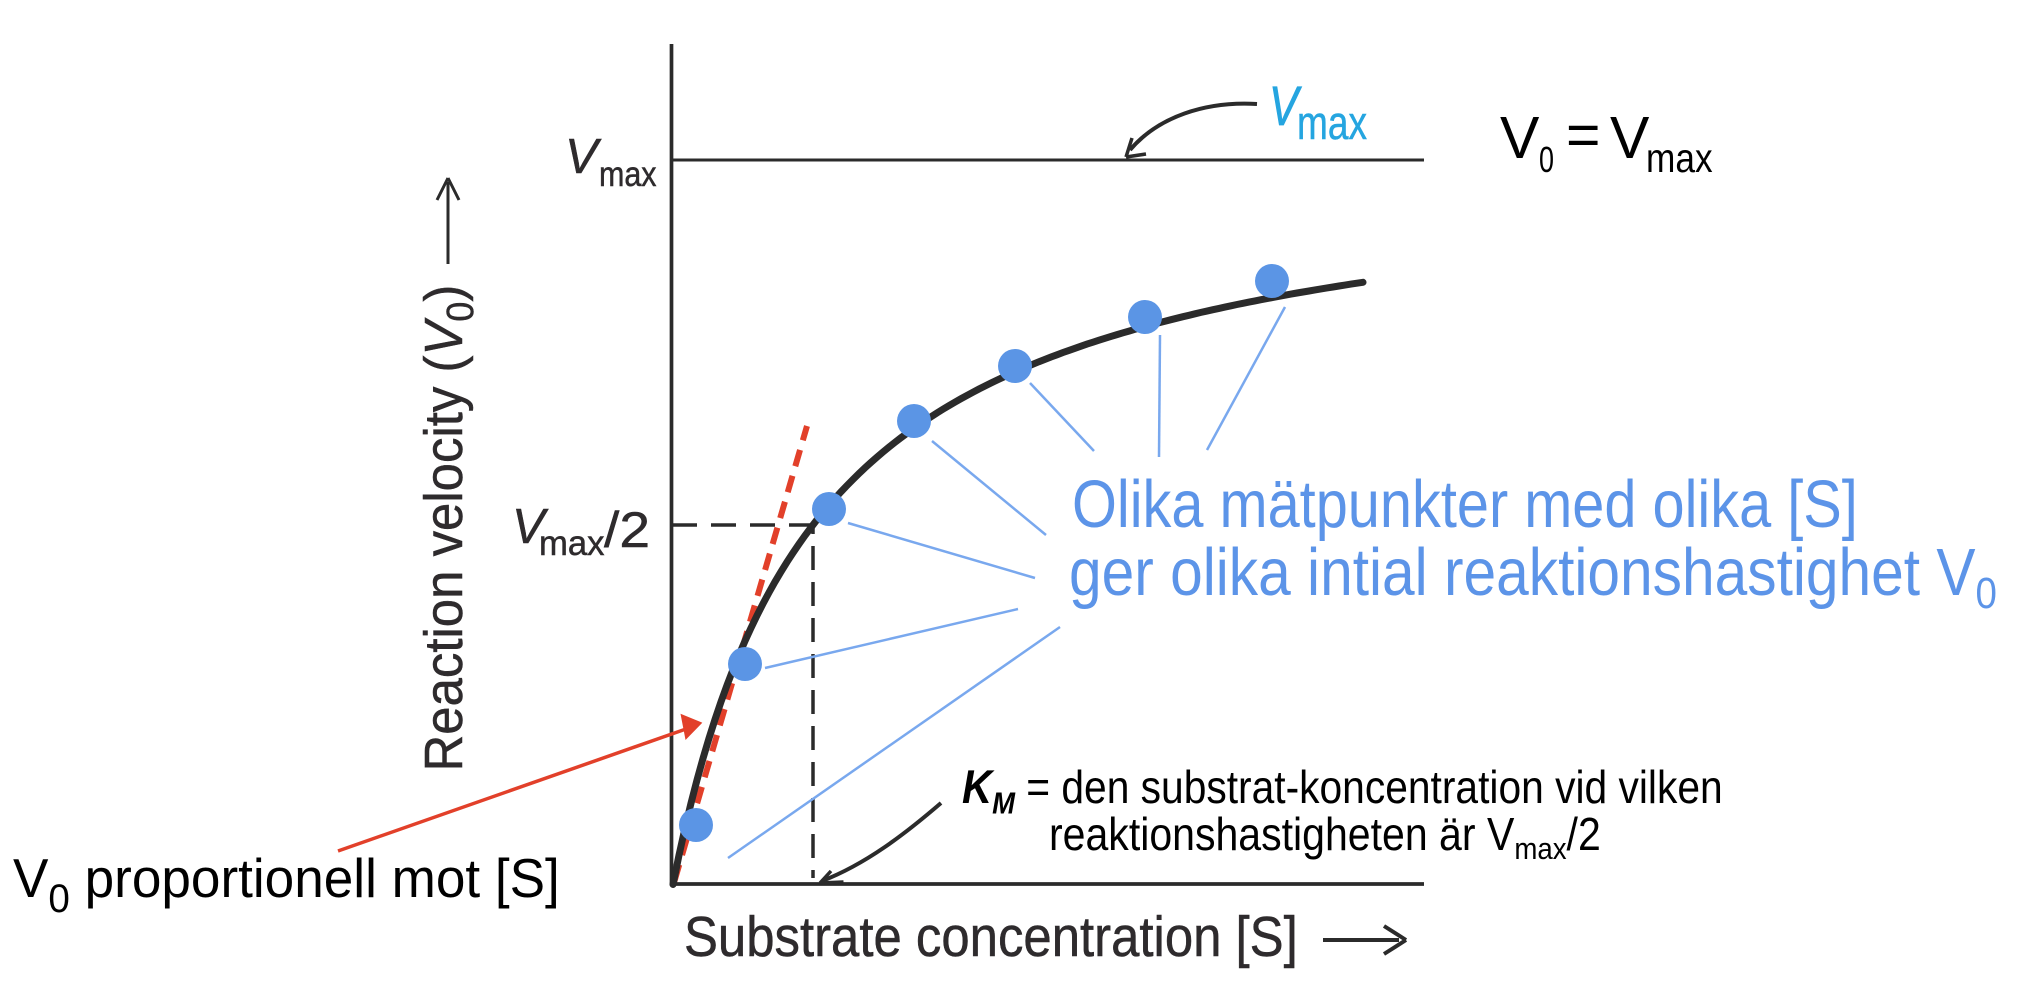  Describe the element at coordinates (627, 530) in the screenshot. I see `svg-text: /2` at that location.